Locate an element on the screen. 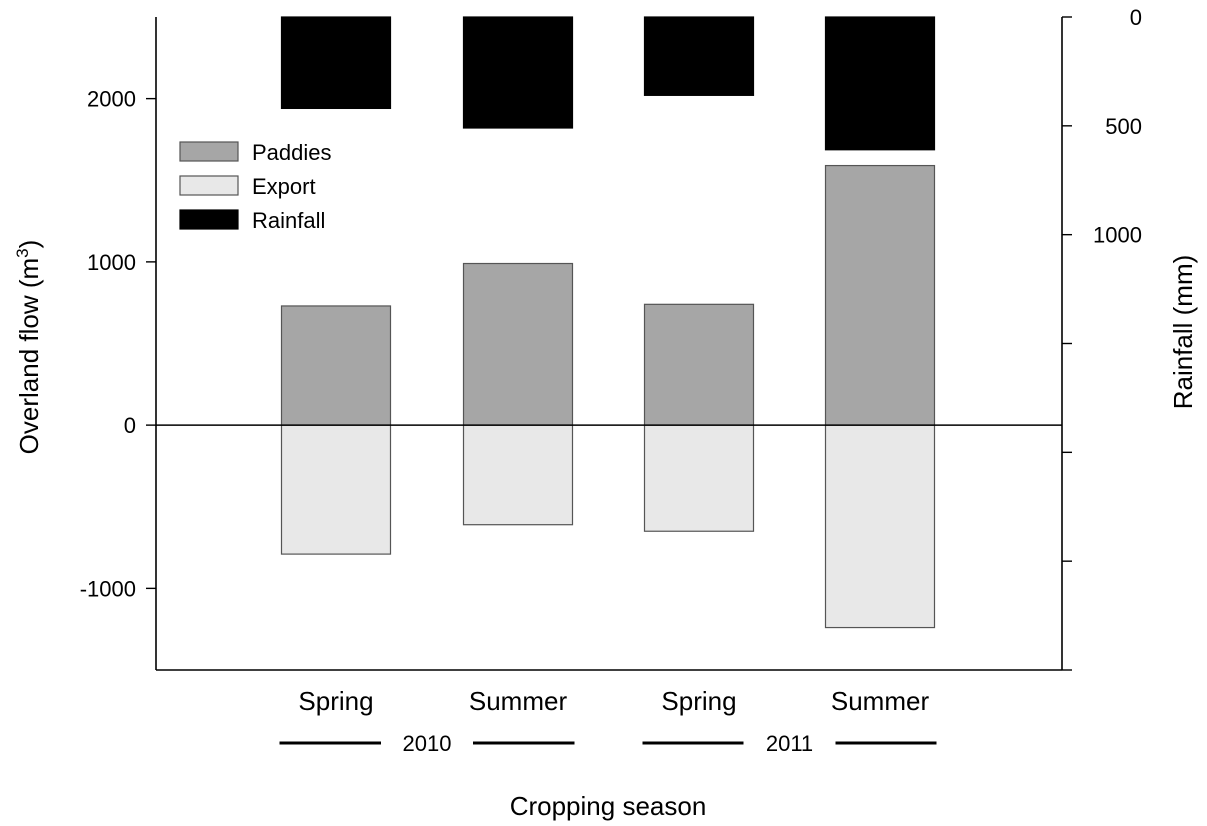 The height and width of the screenshot is (826, 1207). legend-swatch-paddies is located at coordinates (209, 151).